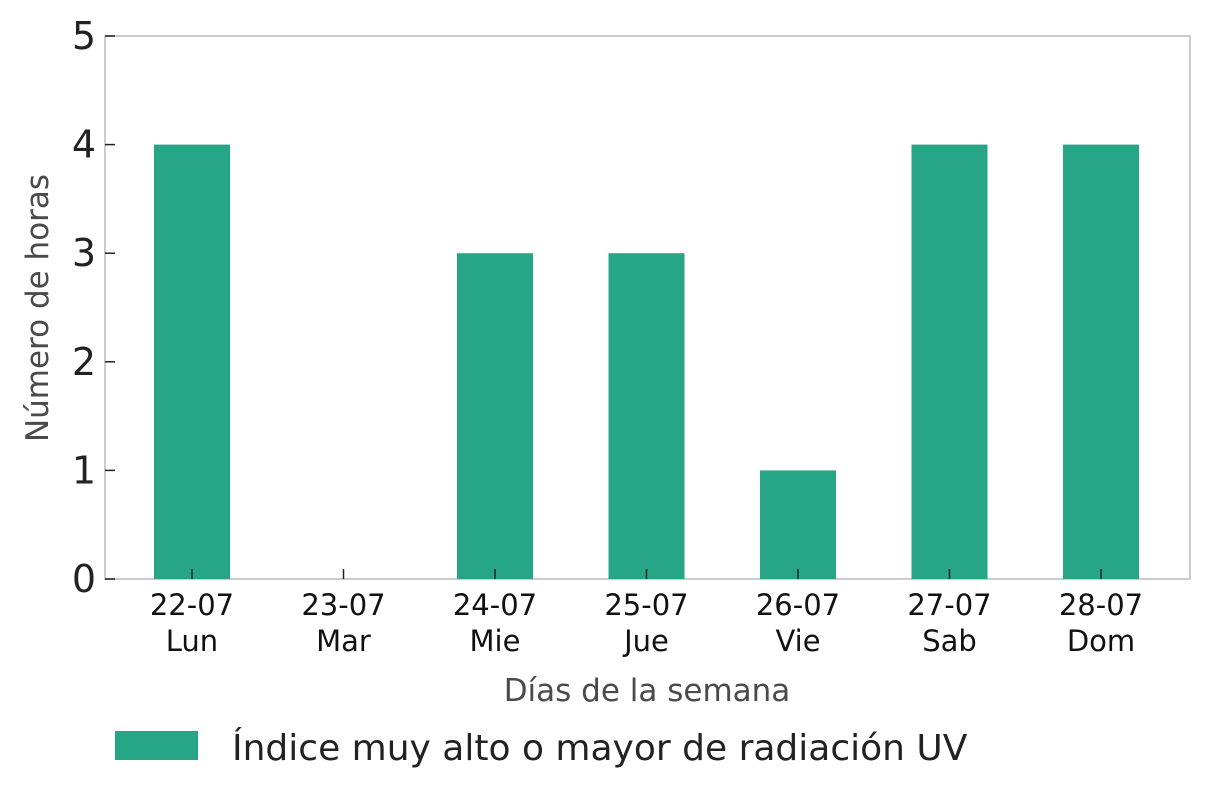 This screenshot has width=1209, height=807. Describe the element at coordinates (1101, 641) in the screenshot. I see `x-tick-label-day: Dom` at that location.